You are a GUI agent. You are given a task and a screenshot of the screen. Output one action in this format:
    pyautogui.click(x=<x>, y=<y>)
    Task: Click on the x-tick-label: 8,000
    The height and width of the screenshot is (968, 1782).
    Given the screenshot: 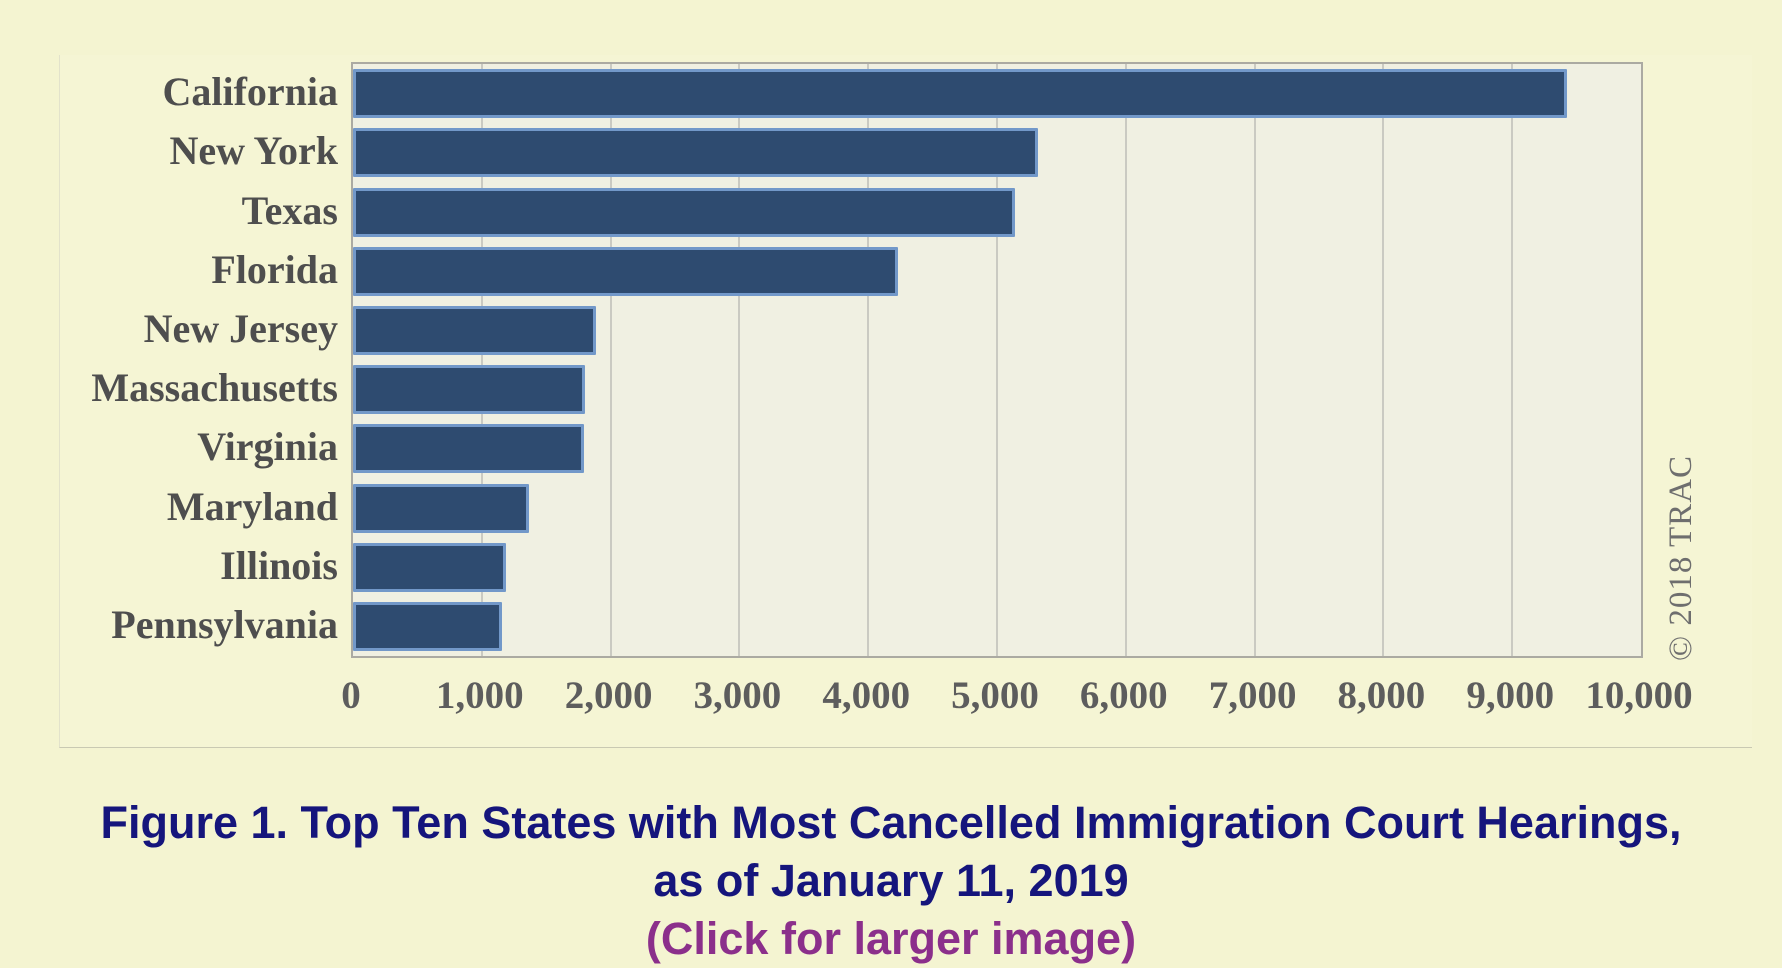 What is the action you would take?
    pyautogui.click(x=1381, y=695)
    